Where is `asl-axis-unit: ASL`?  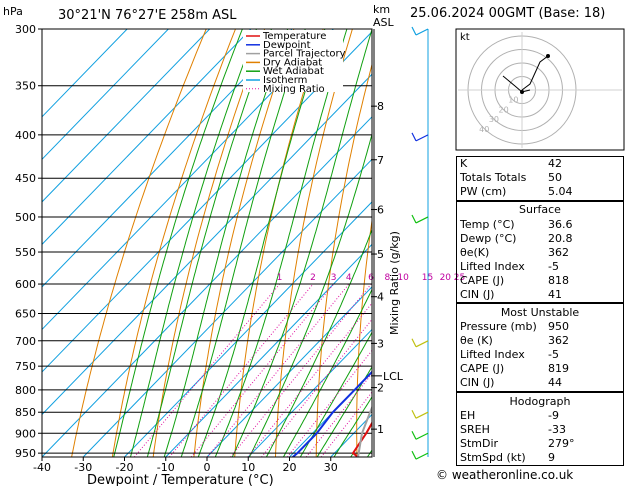
asl-axis-unit: ASL is located at coordinates (384, 22).